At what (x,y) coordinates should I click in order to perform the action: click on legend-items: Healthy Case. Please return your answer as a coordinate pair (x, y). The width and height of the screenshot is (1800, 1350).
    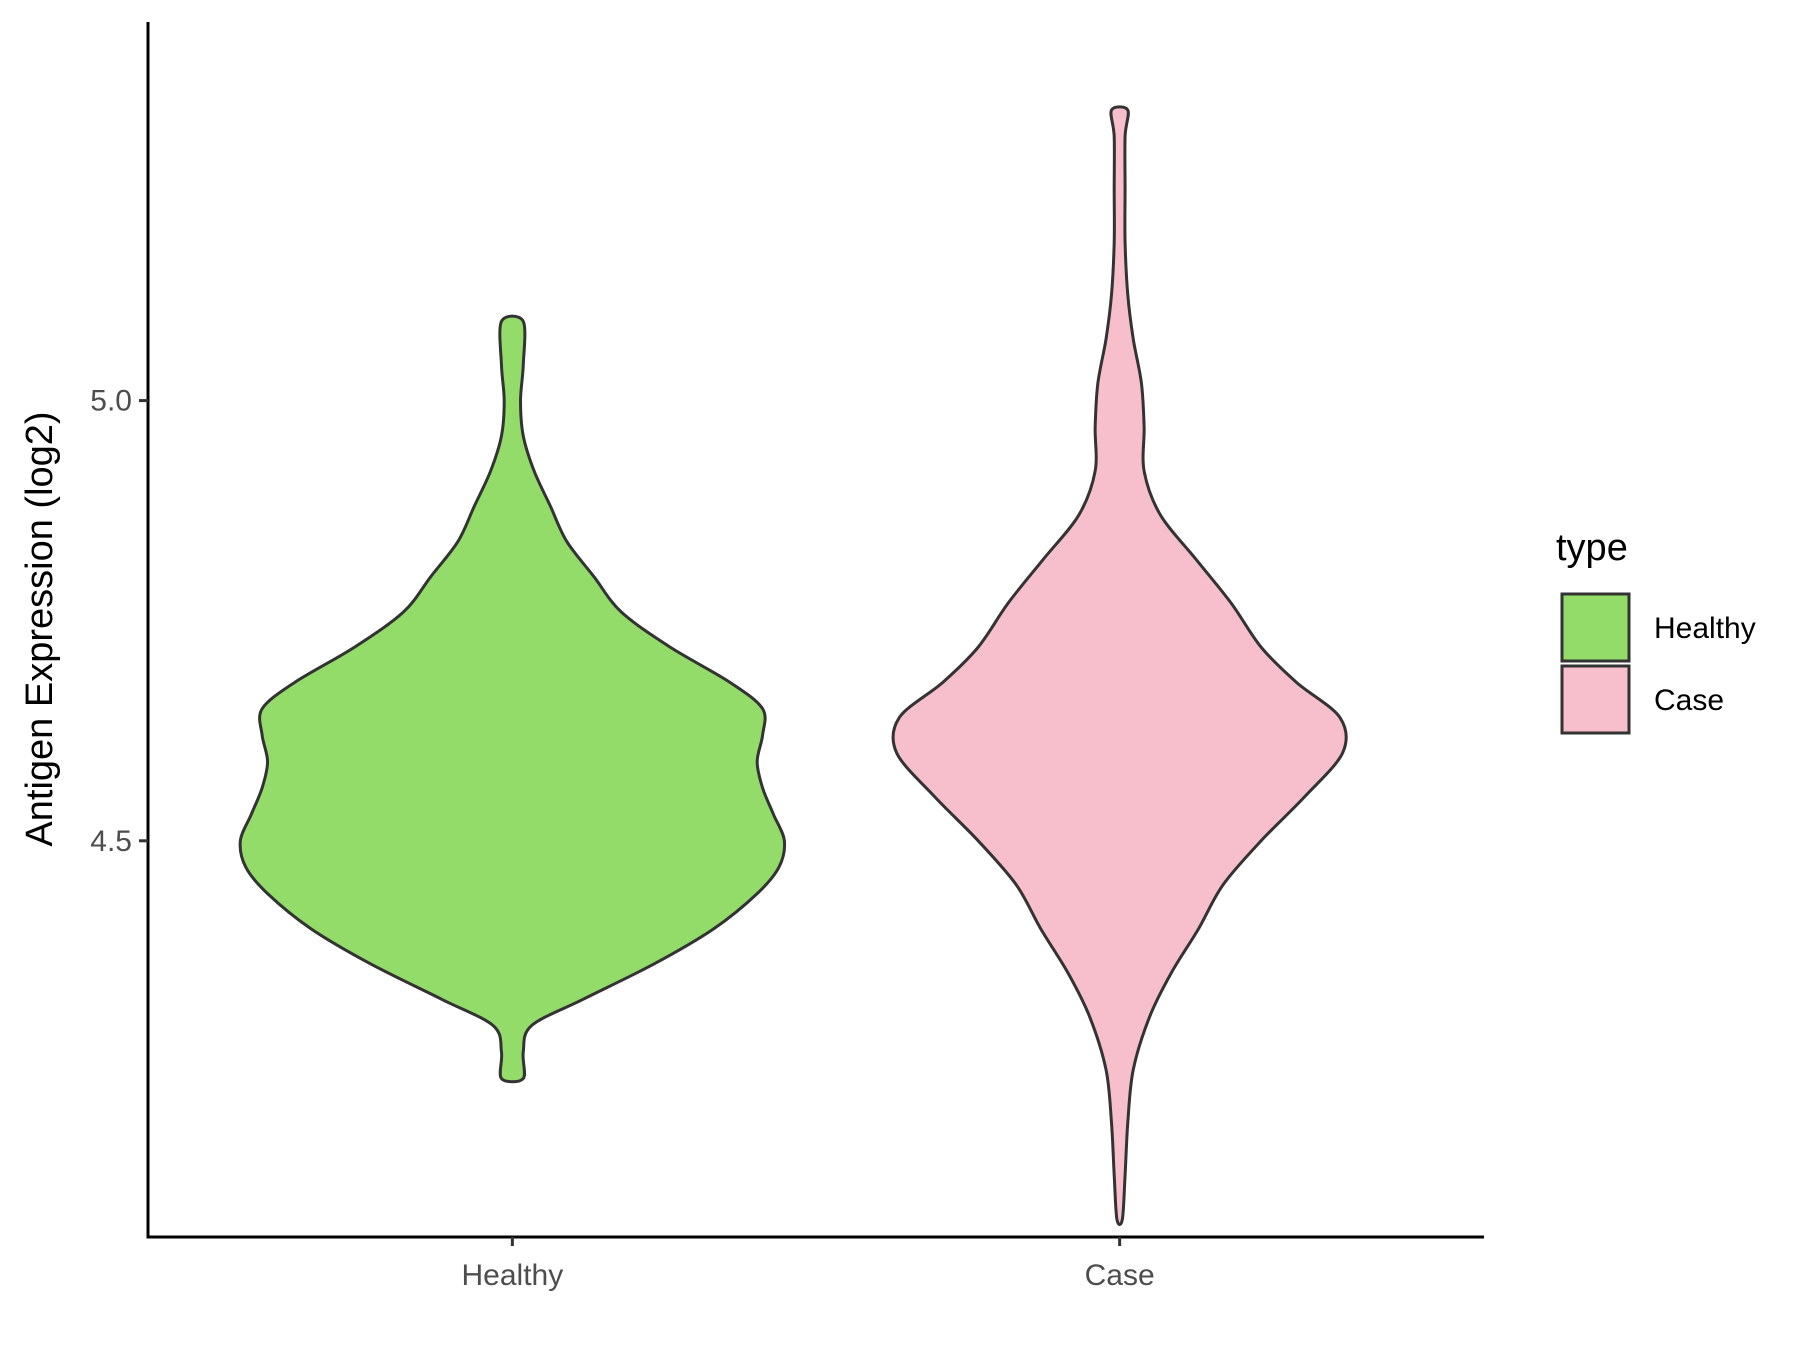
    Looking at the image, I should click on (1658, 663).